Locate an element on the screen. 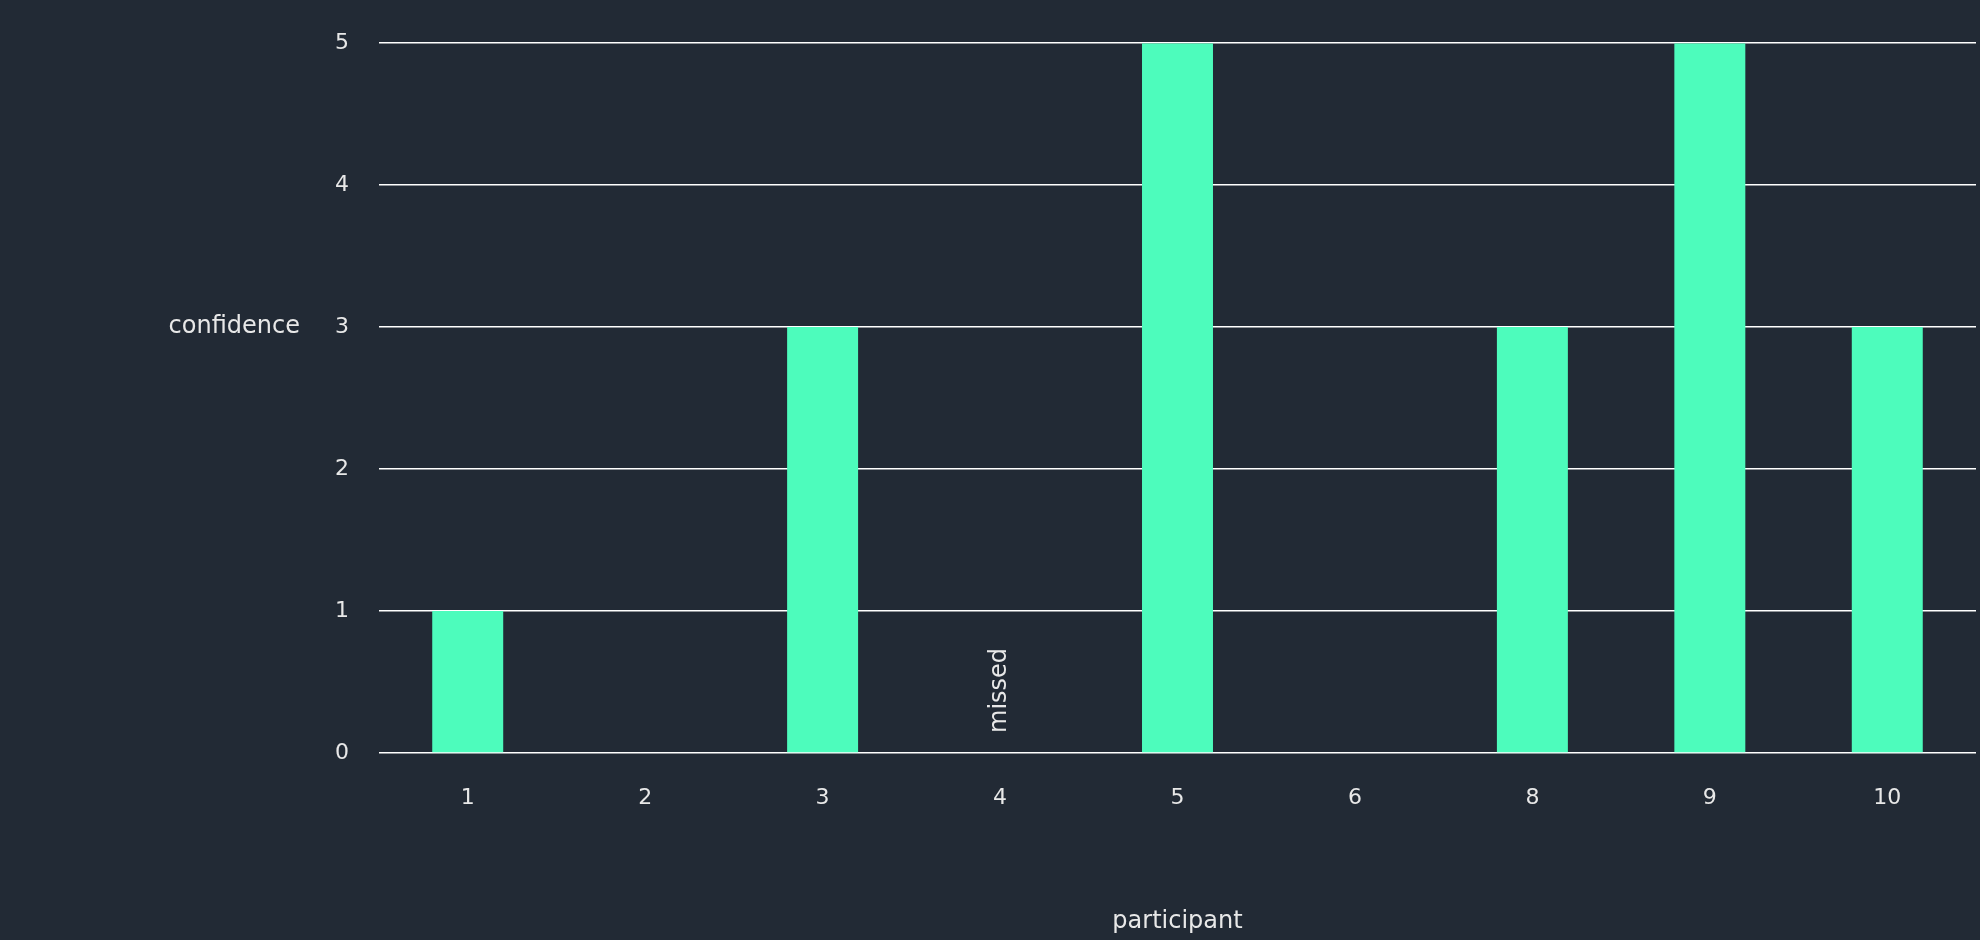 The image size is (1980, 940). y-tick-label: 2 is located at coordinates (342, 467).